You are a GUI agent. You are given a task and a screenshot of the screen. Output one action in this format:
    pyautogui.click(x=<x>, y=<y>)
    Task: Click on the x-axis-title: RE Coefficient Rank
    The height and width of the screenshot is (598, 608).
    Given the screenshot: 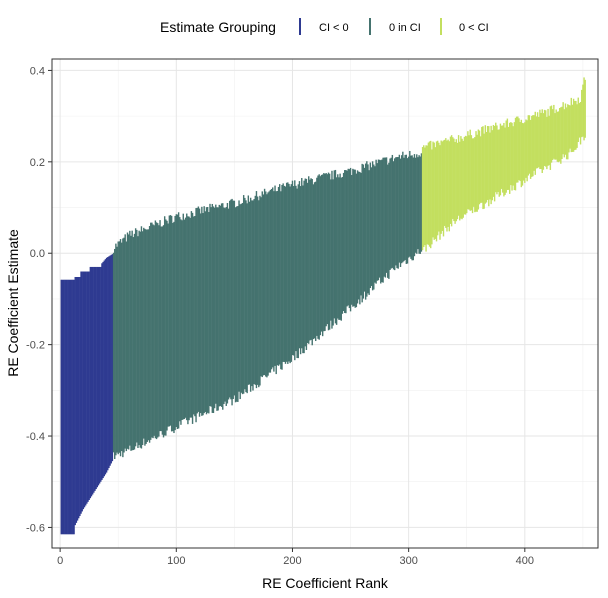 What is the action you would take?
    pyautogui.click(x=325, y=583)
    